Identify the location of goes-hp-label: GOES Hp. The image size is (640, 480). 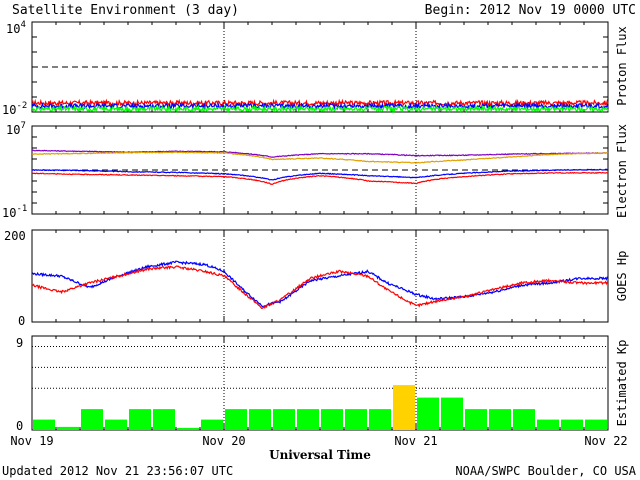
(622, 276).